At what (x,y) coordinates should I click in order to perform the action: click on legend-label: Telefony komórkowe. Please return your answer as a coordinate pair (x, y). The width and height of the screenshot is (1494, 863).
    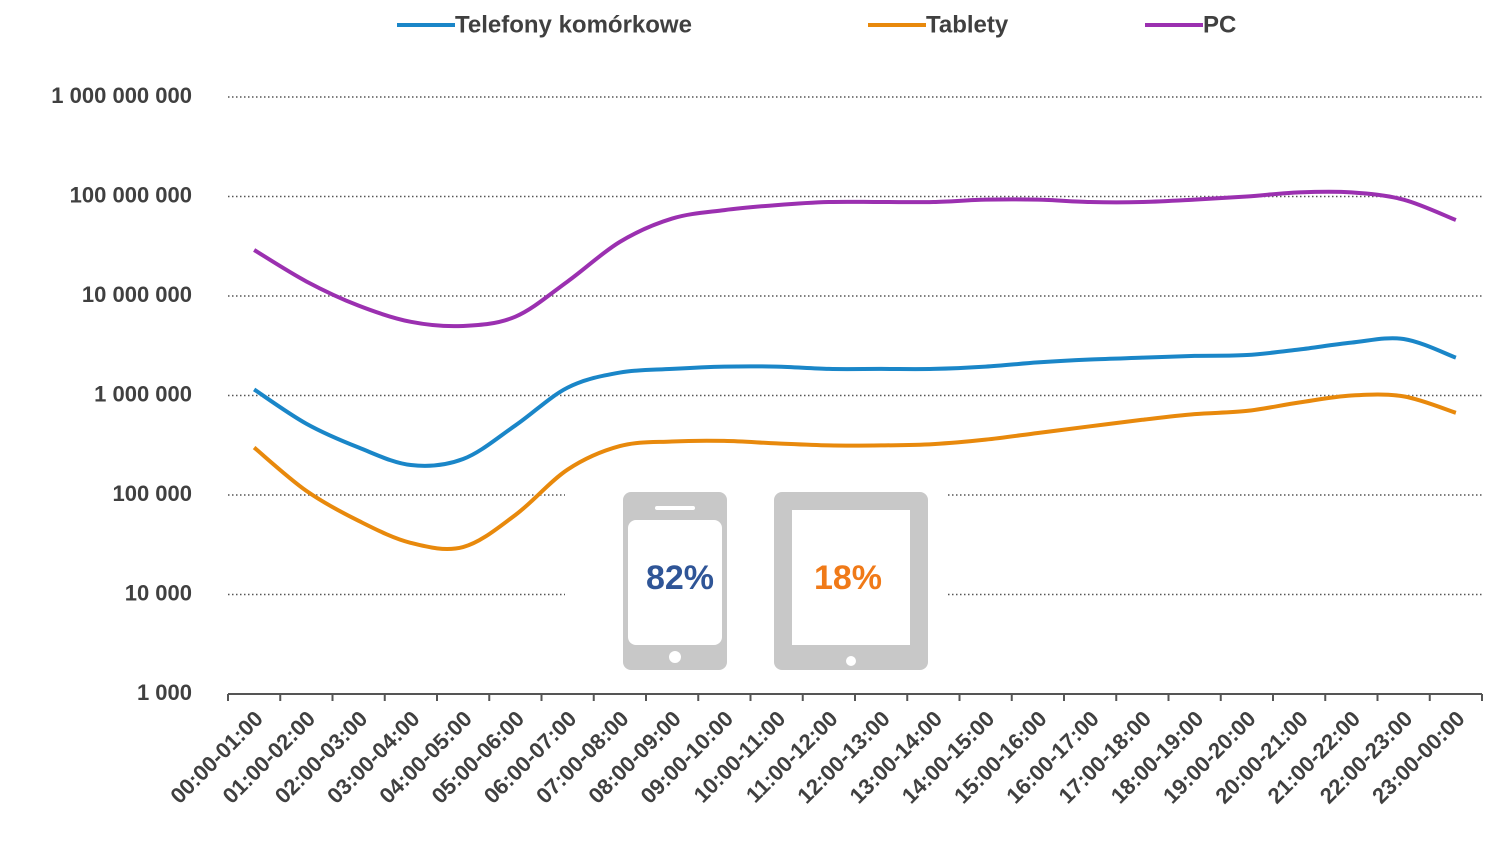
    Looking at the image, I should click on (573, 24).